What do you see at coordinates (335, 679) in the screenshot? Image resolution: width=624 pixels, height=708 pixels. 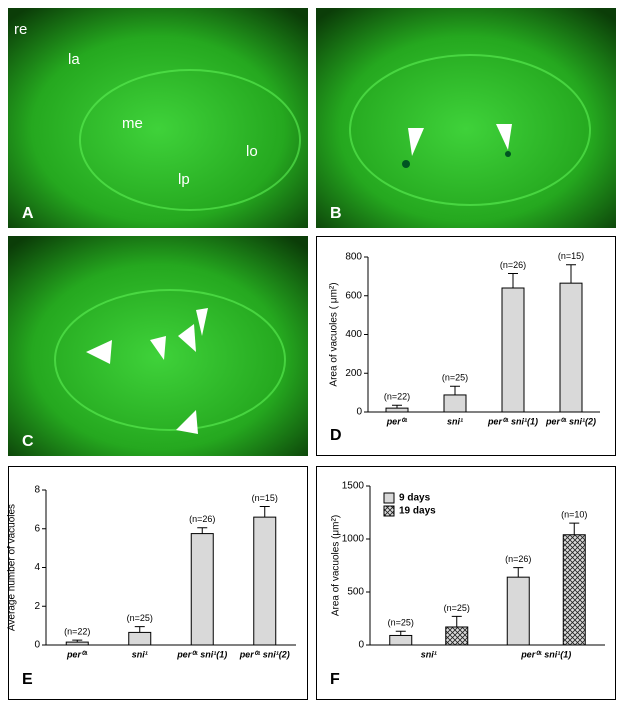 I see `panel-label: F` at bounding box center [335, 679].